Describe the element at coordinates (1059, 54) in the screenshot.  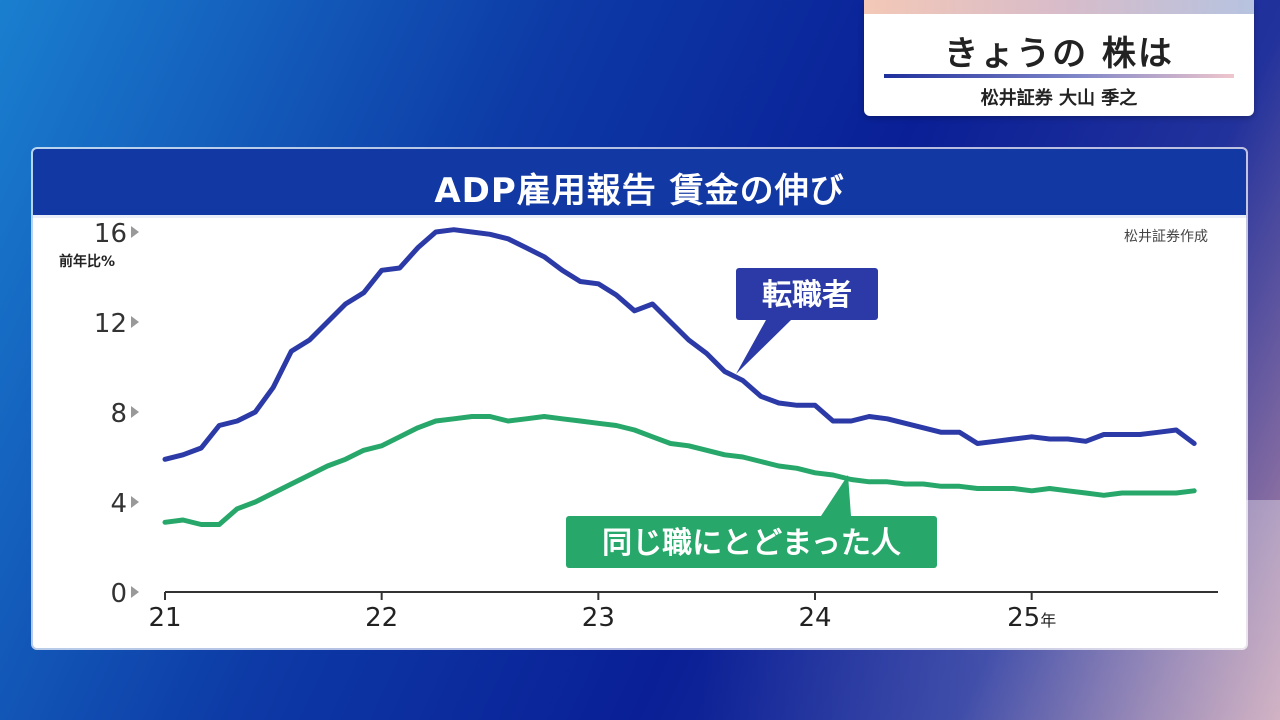
I see `program-title: きょうの 株は` at that location.